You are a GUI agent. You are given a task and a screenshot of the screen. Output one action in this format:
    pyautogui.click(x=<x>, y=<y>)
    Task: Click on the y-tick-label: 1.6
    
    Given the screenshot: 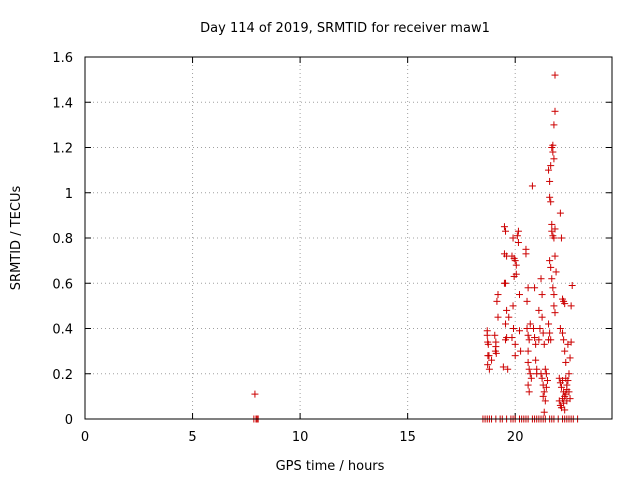 What is the action you would take?
    pyautogui.click(x=62, y=58)
    